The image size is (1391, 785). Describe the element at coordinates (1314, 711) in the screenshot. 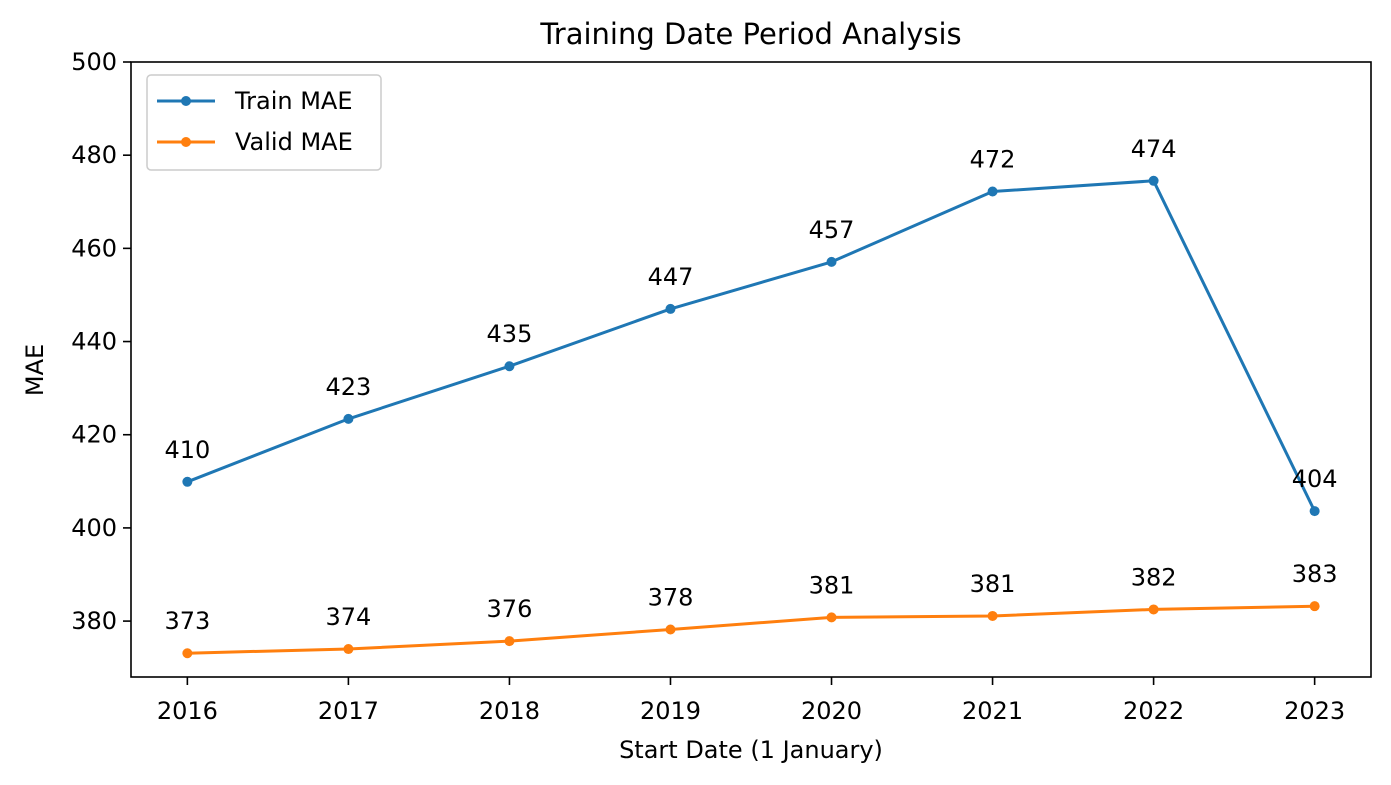

I see `x-tick-label: 2023` at that location.